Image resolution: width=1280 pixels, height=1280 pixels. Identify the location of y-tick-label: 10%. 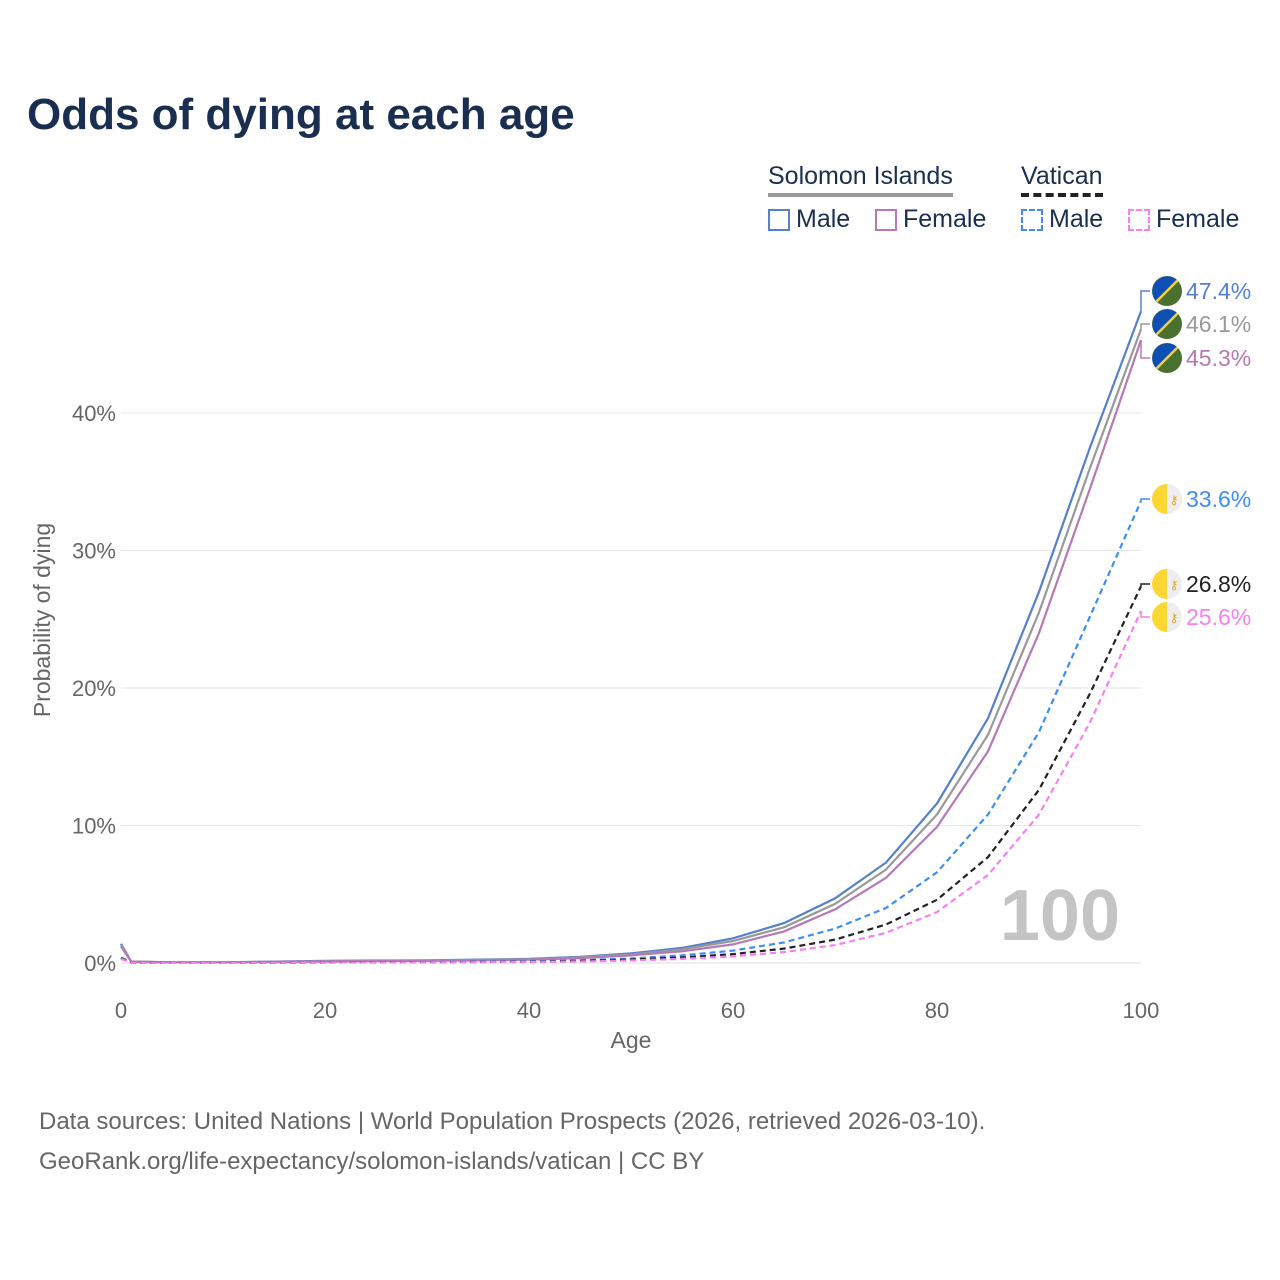
(94, 826).